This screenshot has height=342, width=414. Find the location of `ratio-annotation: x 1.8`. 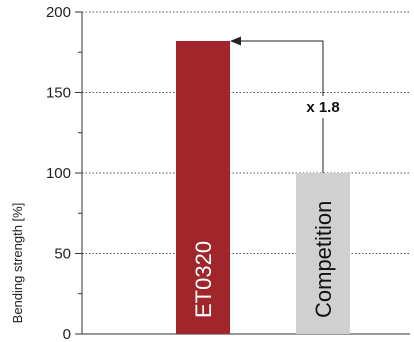

ratio-annotation: x 1.8 is located at coordinates (288, 104).